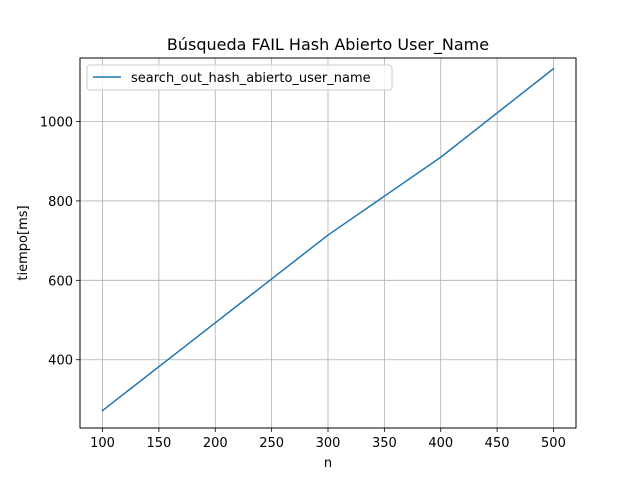  I want to click on x-tick-label-4: 300, so click(328, 443).